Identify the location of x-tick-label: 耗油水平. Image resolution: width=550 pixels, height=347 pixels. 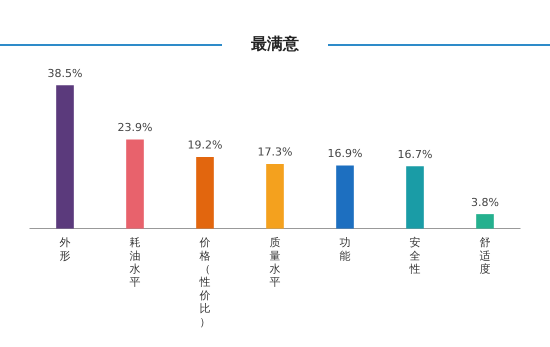
(135, 262).